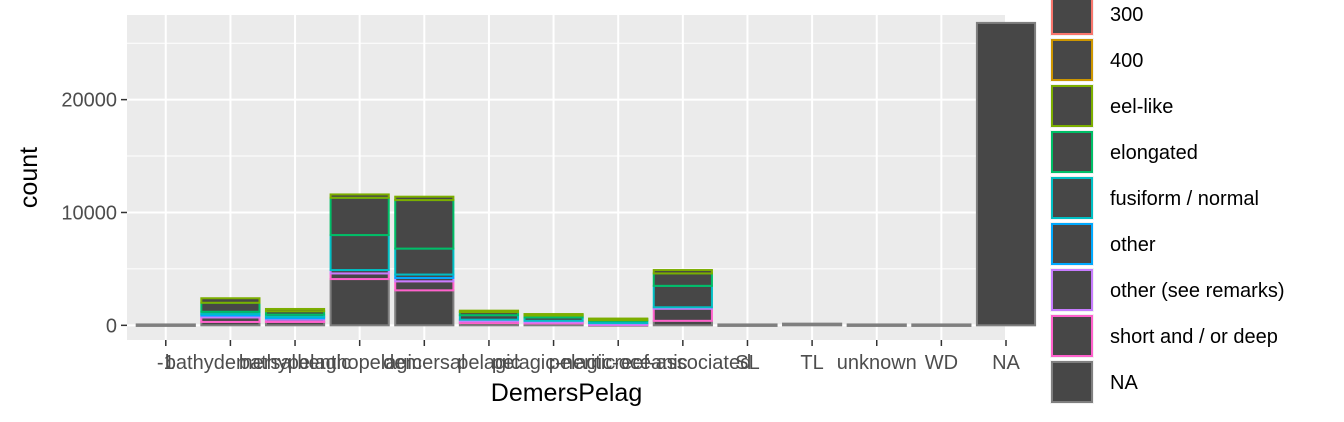  Describe the element at coordinates (1133, 245) in the screenshot. I see `legend-label: other` at that location.